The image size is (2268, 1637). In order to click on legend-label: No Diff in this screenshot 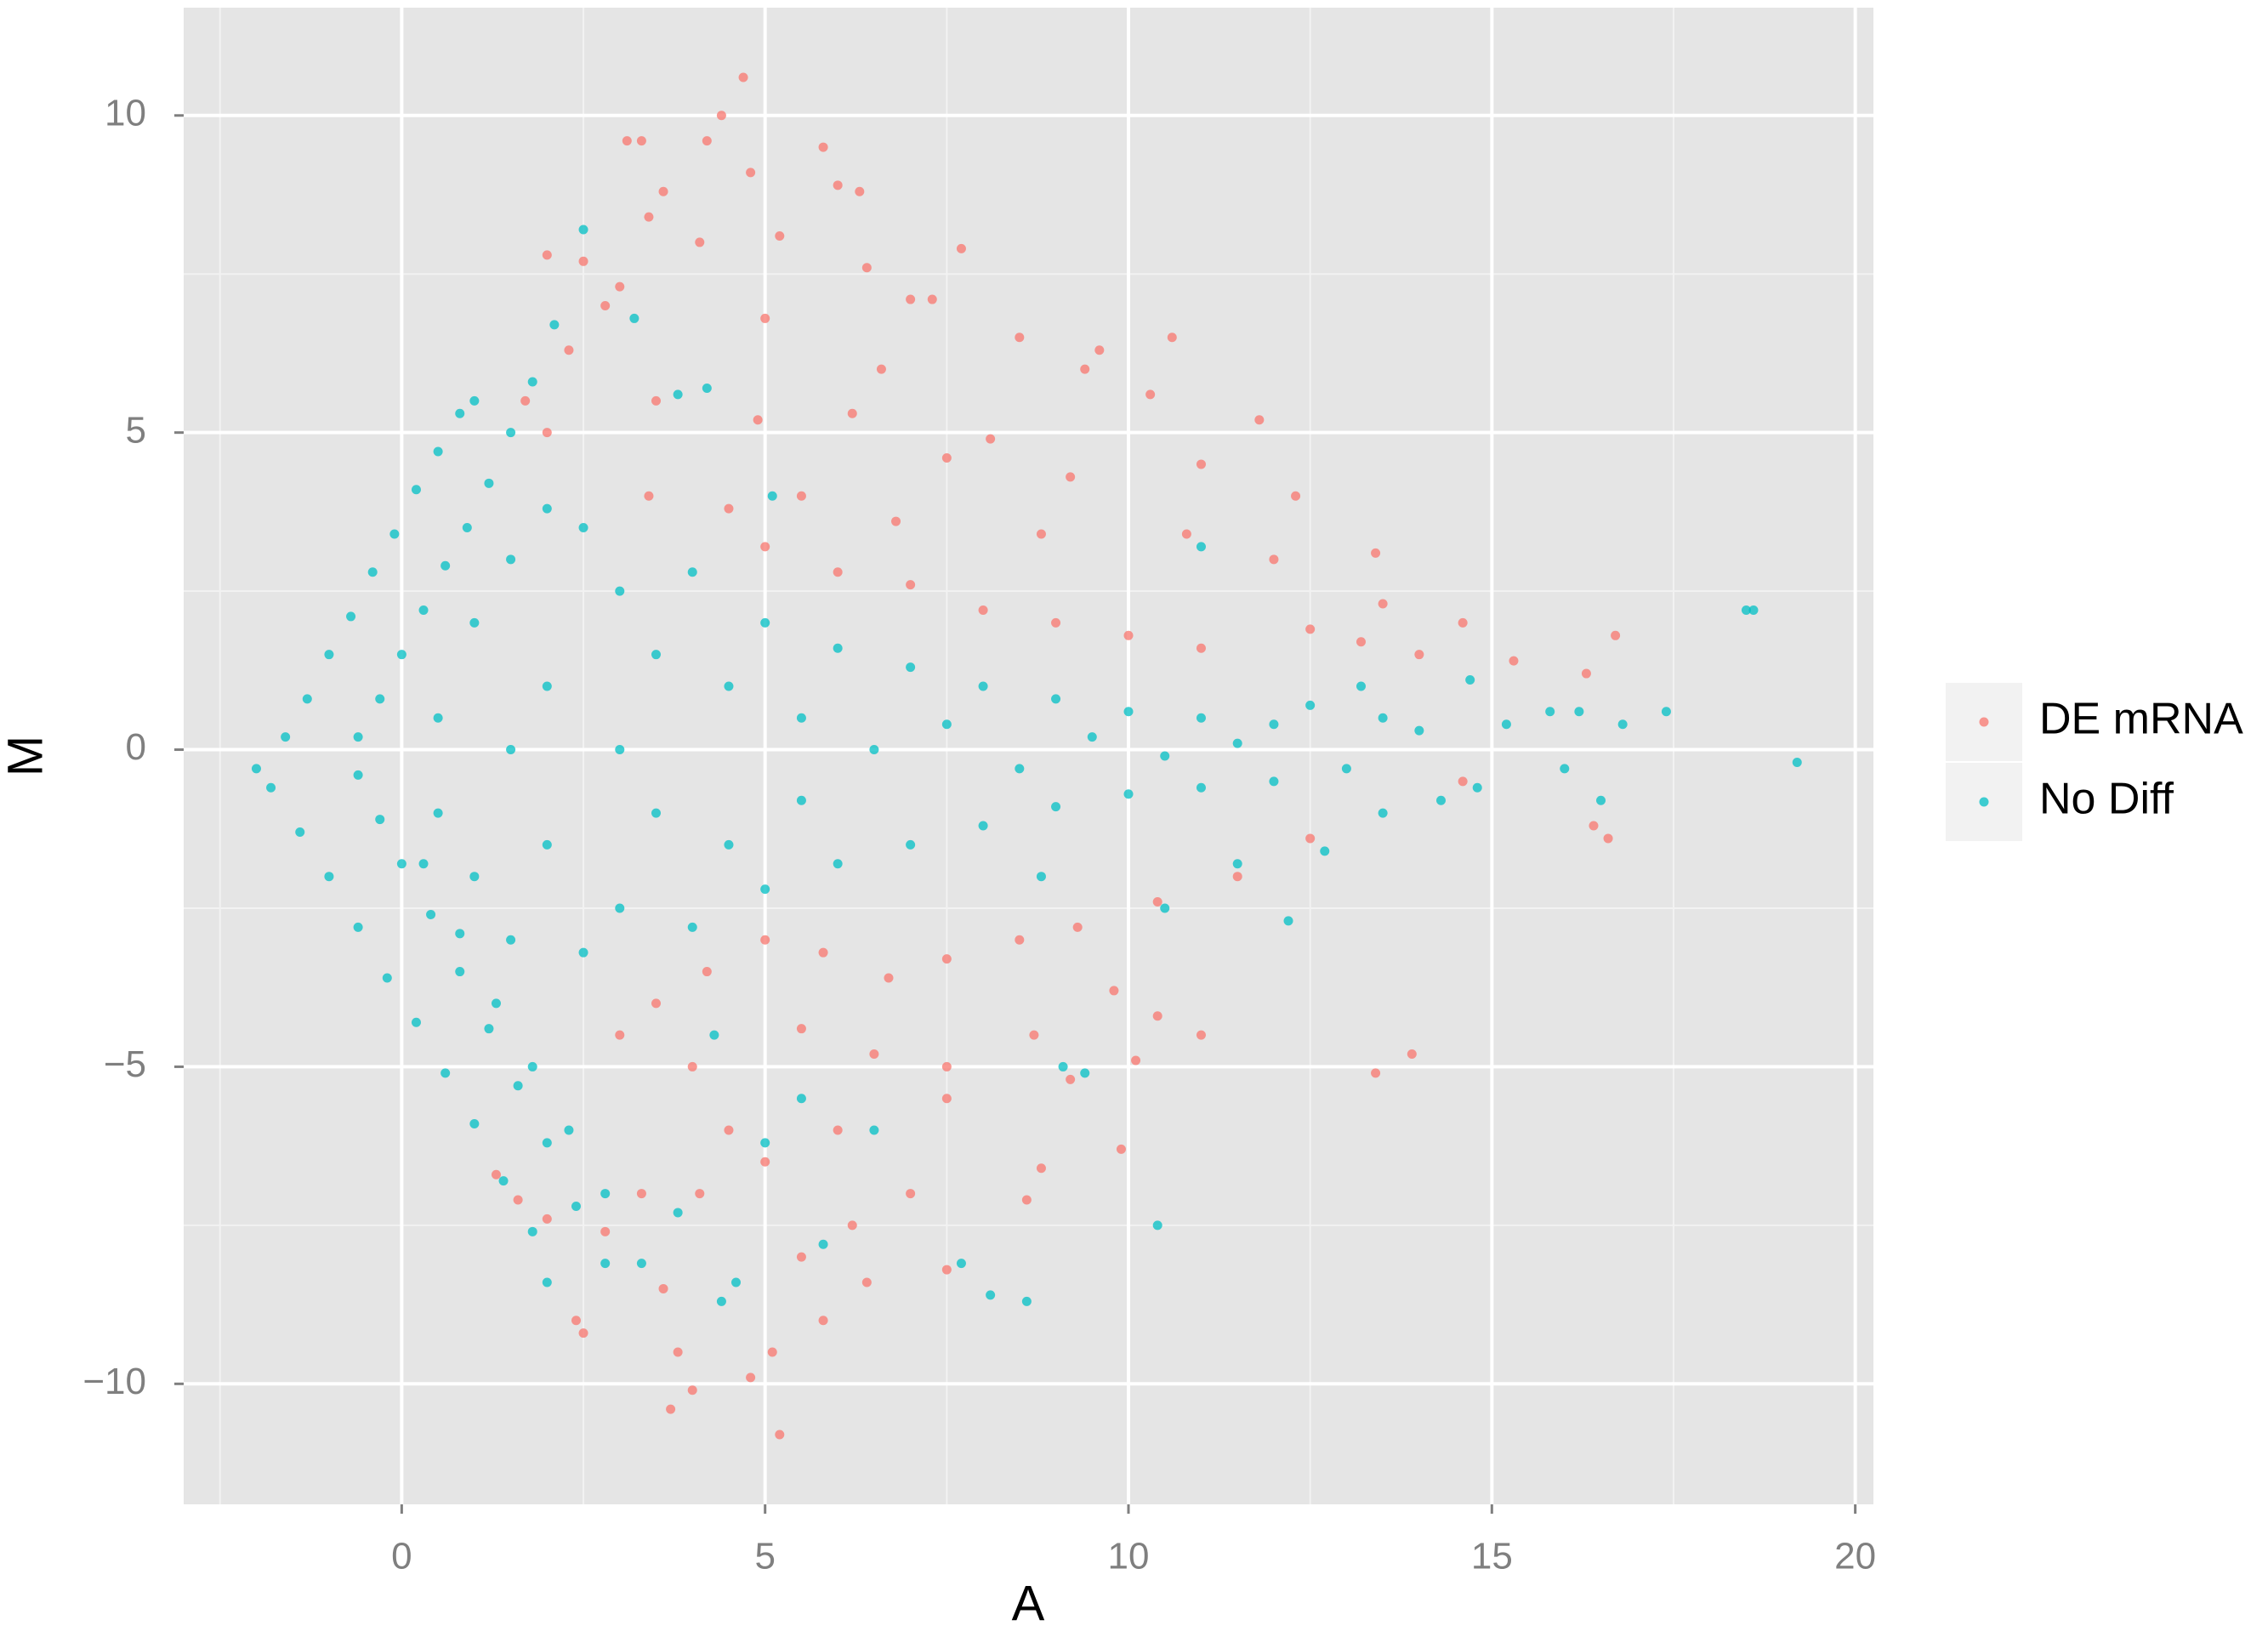, I will do `click(2106, 799)`.